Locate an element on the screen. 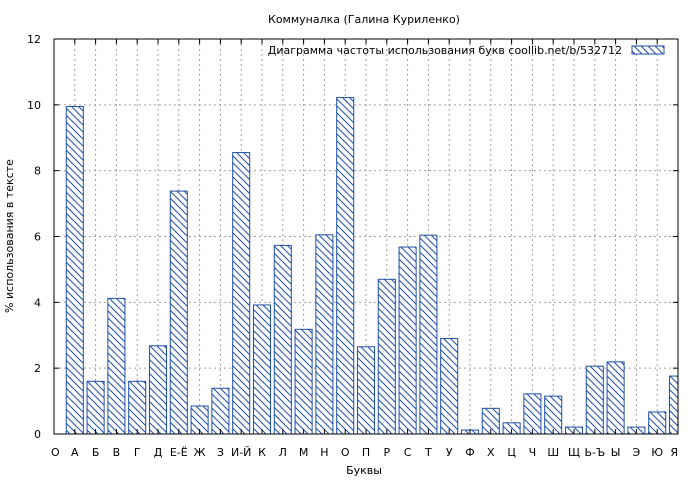 The image size is (700, 480). x-axis-label: Буквы is located at coordinates (364, 470).